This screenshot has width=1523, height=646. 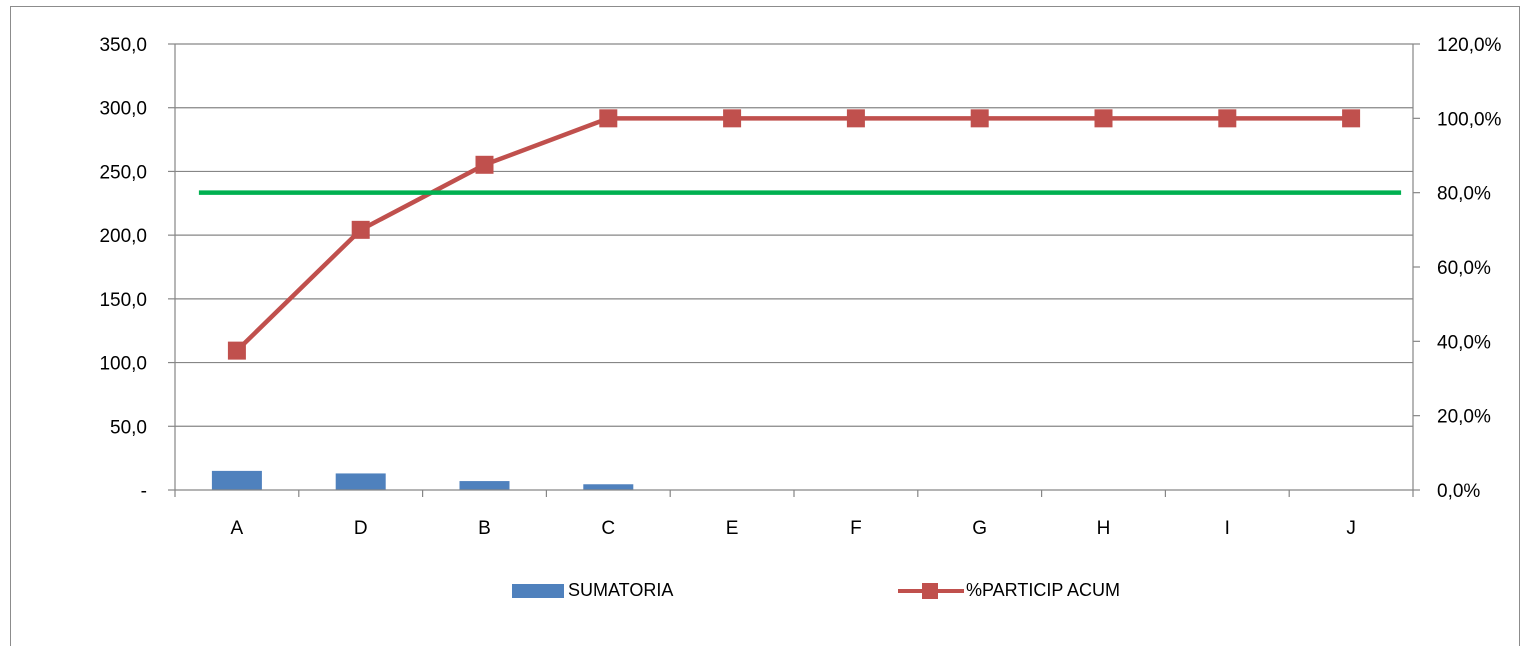 I want to click on left-tick-label: 300,0, so click(x=123, y=109).